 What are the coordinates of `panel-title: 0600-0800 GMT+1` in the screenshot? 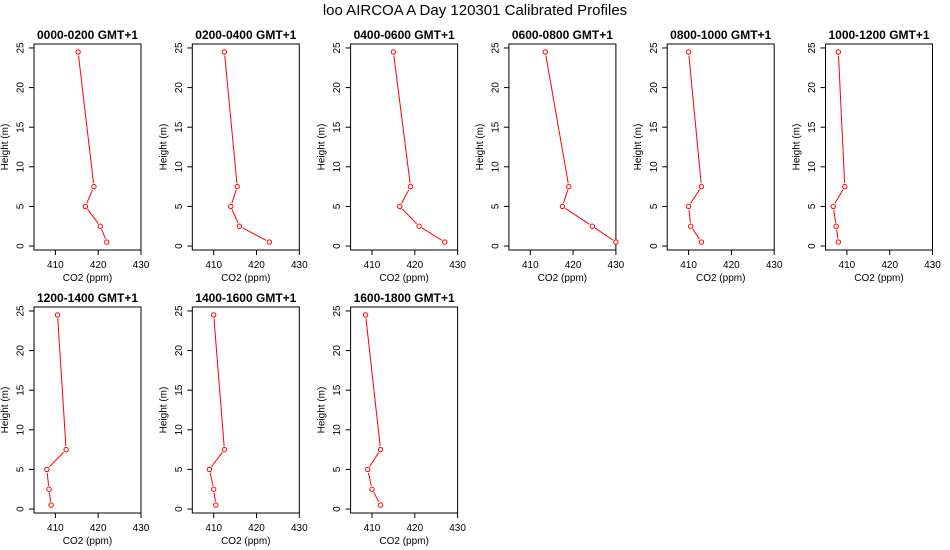 It's located at (562, 35).